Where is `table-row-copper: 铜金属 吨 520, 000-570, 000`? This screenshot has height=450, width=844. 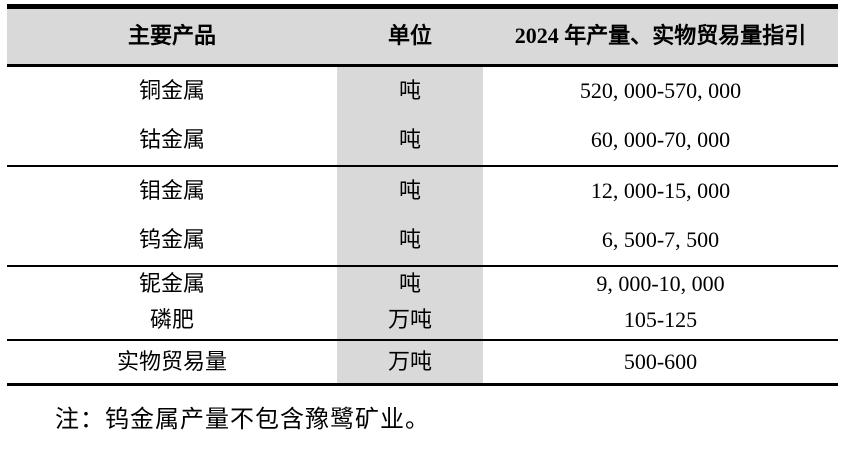 table-row-copper: 铜金属 吨 520, 000-570, 000 is located at coordinates (422, 90).